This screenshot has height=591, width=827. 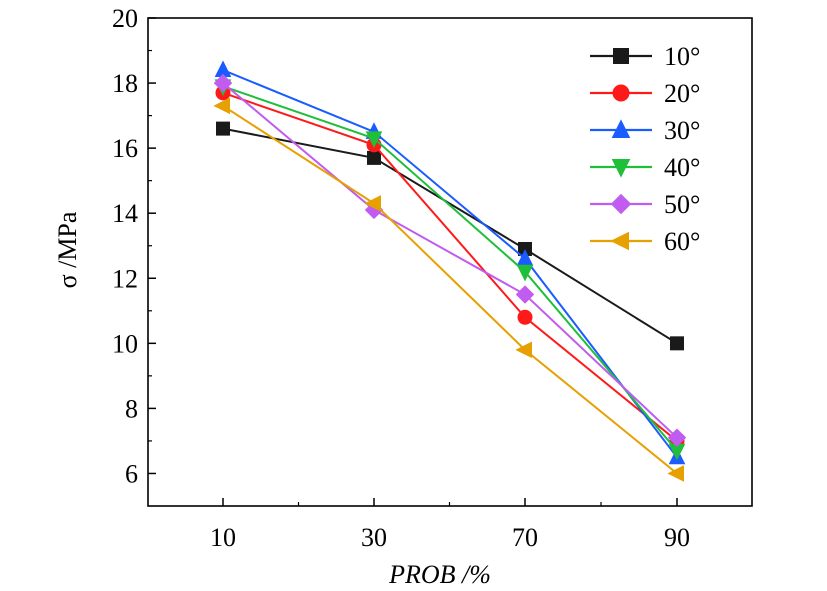 I want to click on y-tick-label: 6, so click(x=131, y=473).